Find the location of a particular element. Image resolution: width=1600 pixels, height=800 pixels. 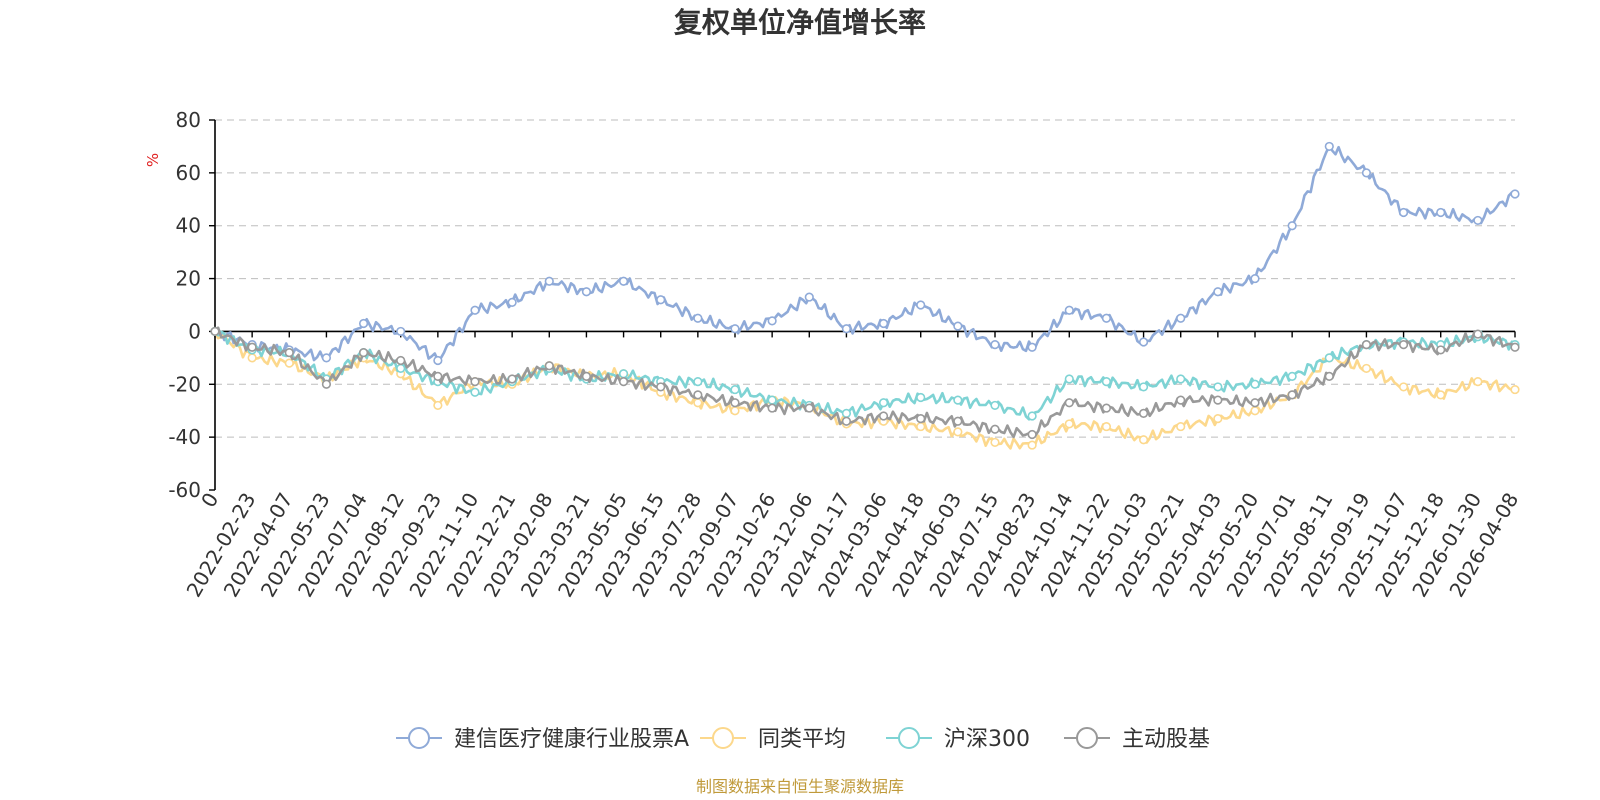

legend-item: 沪深300 is located at coordinates (958, 739).